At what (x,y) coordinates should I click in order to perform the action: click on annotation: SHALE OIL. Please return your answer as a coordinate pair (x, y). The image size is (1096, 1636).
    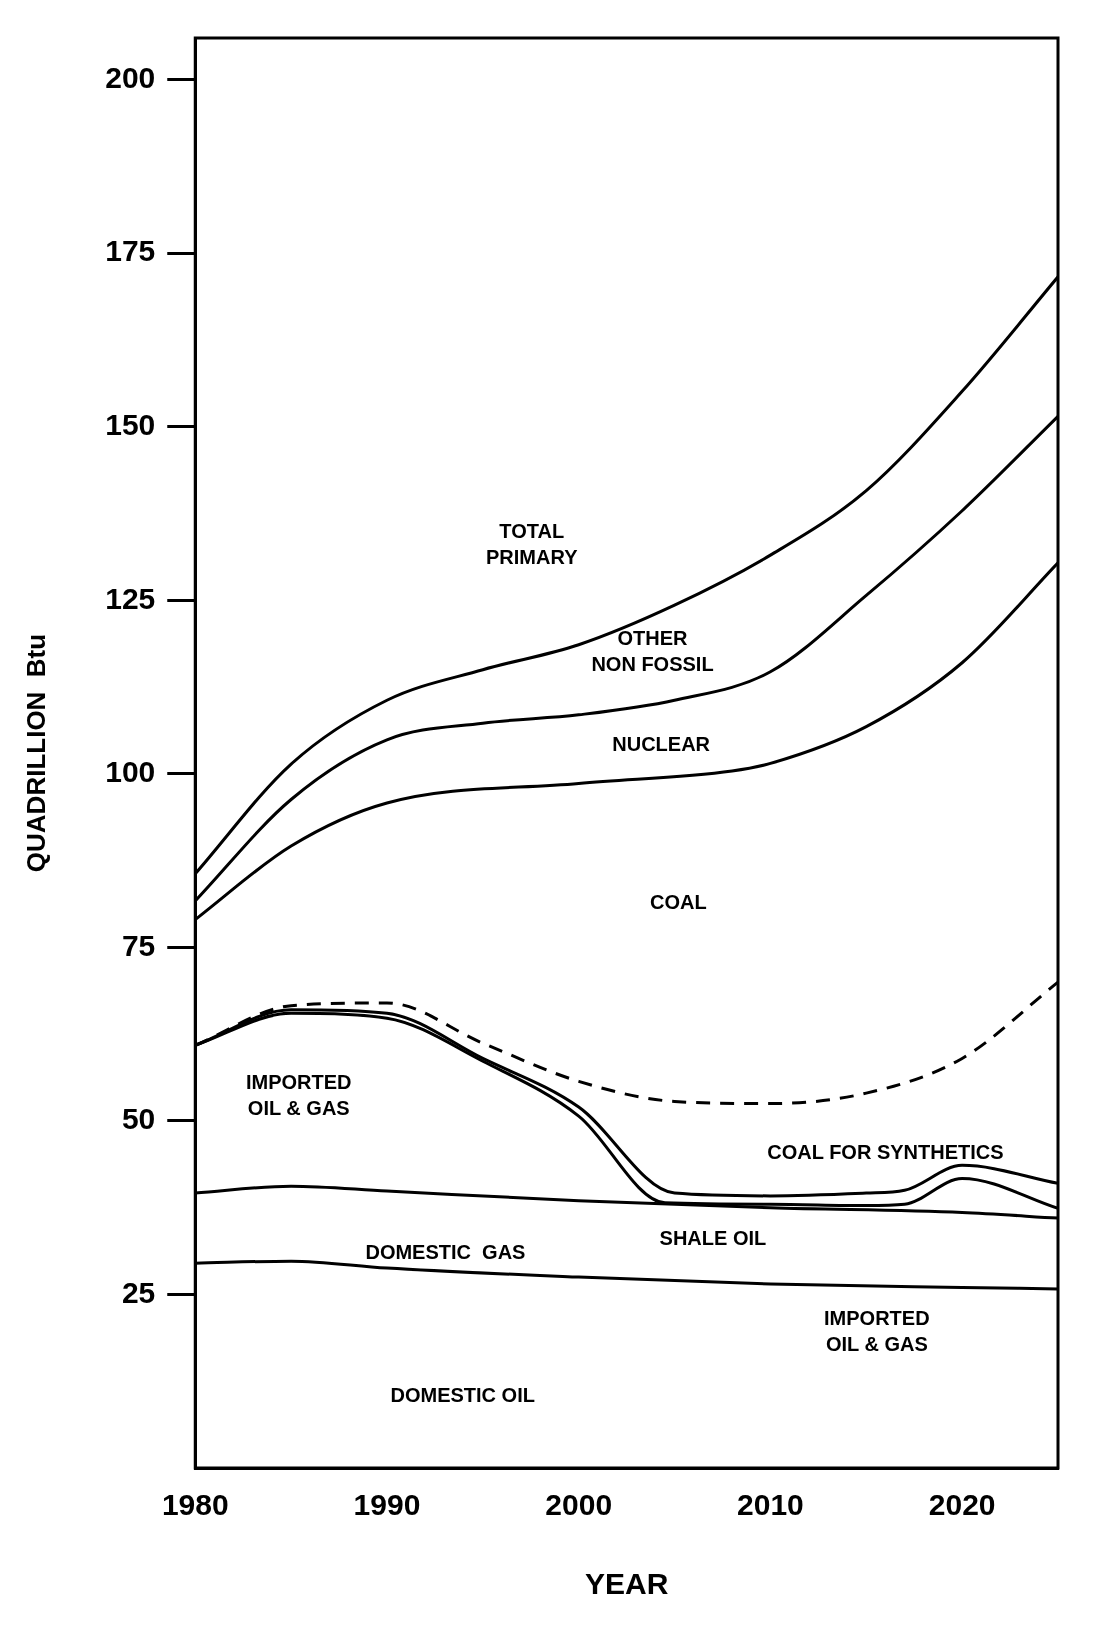
    Looking at the image, I should click on (713, 1237).